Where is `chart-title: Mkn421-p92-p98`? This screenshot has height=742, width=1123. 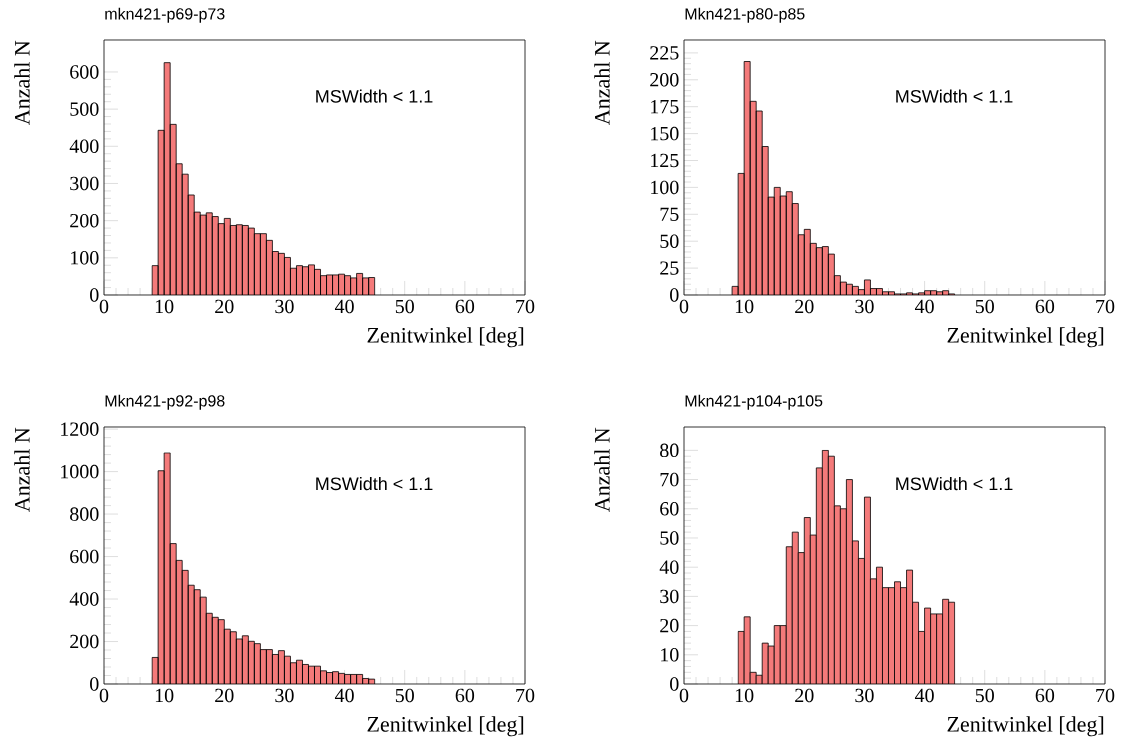
chart-title: Mkn421-p92-p98 is located at coordinates (165, 402).